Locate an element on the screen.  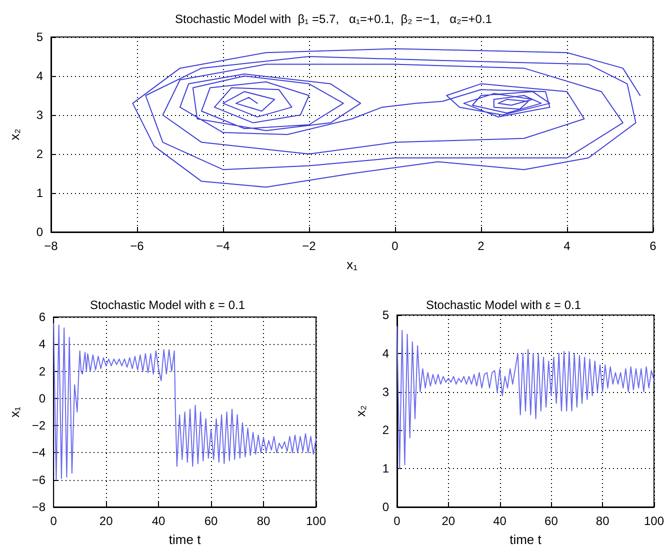
y-tick-label: −8 is located at coordinates (39, 507).